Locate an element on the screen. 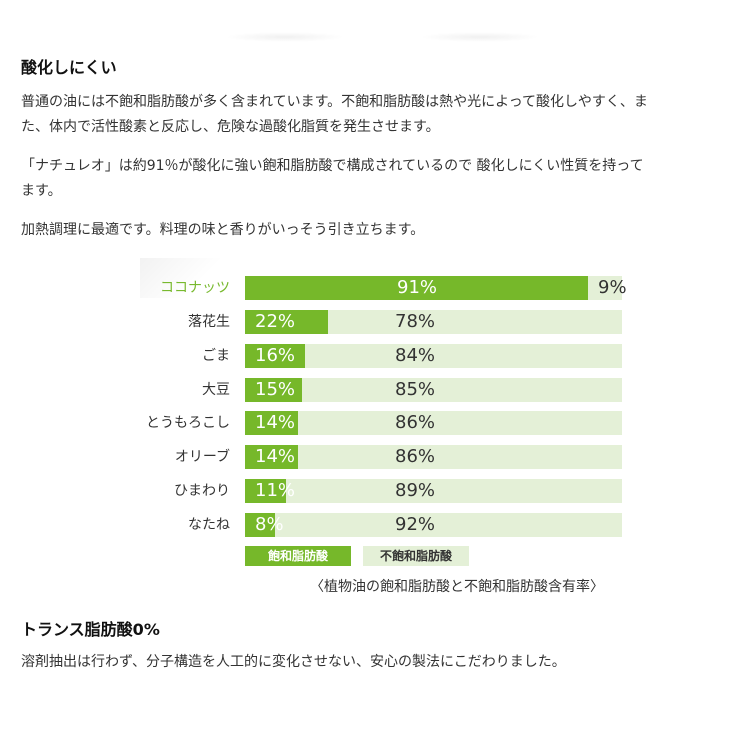 The image size is (729, 729). category-label: ココナッツ is located at coordinates (195, 288).